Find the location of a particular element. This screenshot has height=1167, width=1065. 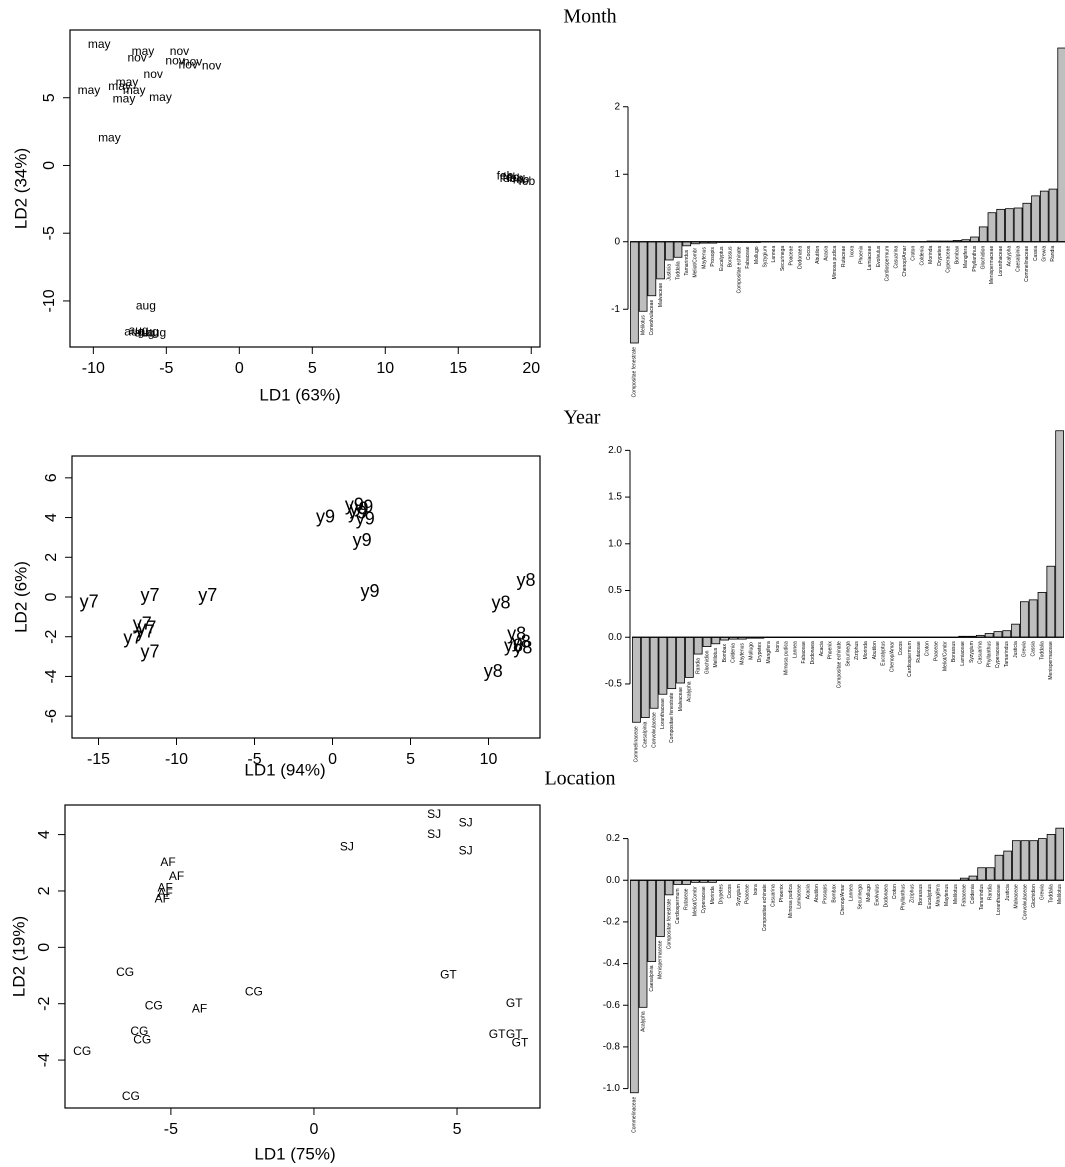

y-tick-label: 6 is located at coordinates (51, 477).